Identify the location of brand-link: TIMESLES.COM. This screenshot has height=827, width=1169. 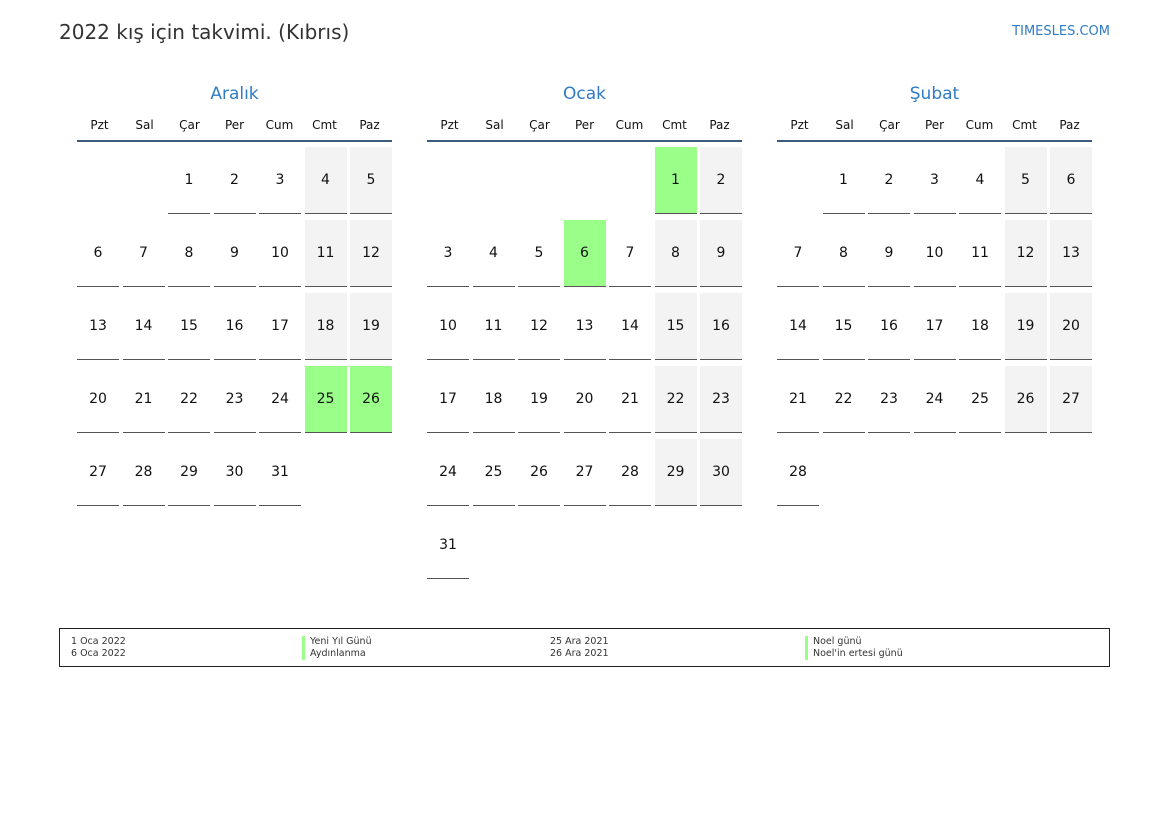
(1061, 31).